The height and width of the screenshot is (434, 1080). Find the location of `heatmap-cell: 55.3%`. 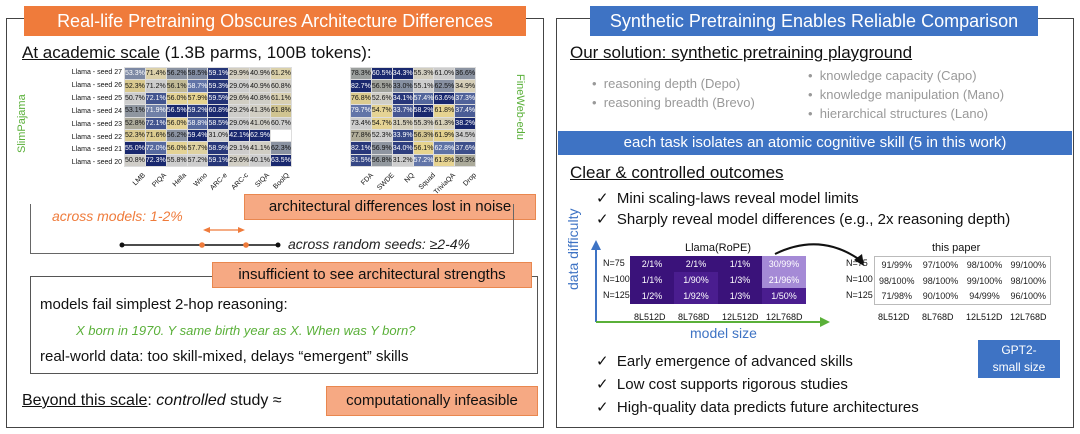

heatmap-cell: 55.3% is located at coordinates (423, 123).